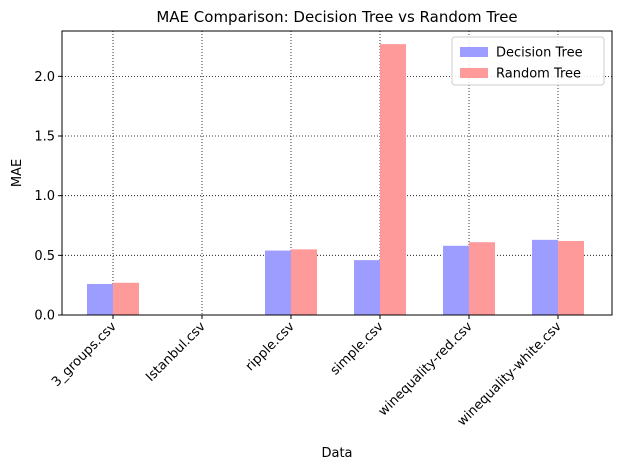 The height and width of the screenshot is (470, 625). Describe the element at coordinates (357, 348) in the screenshot. I see `x-tick-label: simple.csv` at that location.